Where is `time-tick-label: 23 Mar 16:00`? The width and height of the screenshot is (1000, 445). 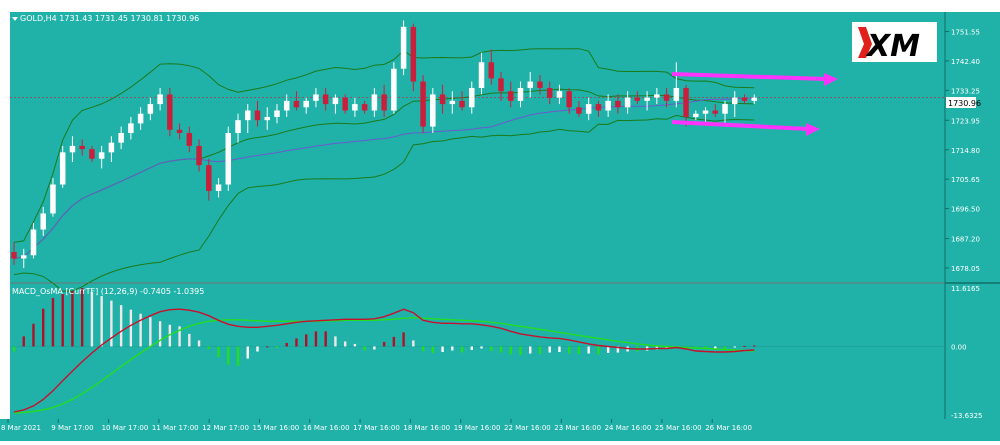
time-tick-label: 23 Mar 16:00 is located at coordinates (577, 428).